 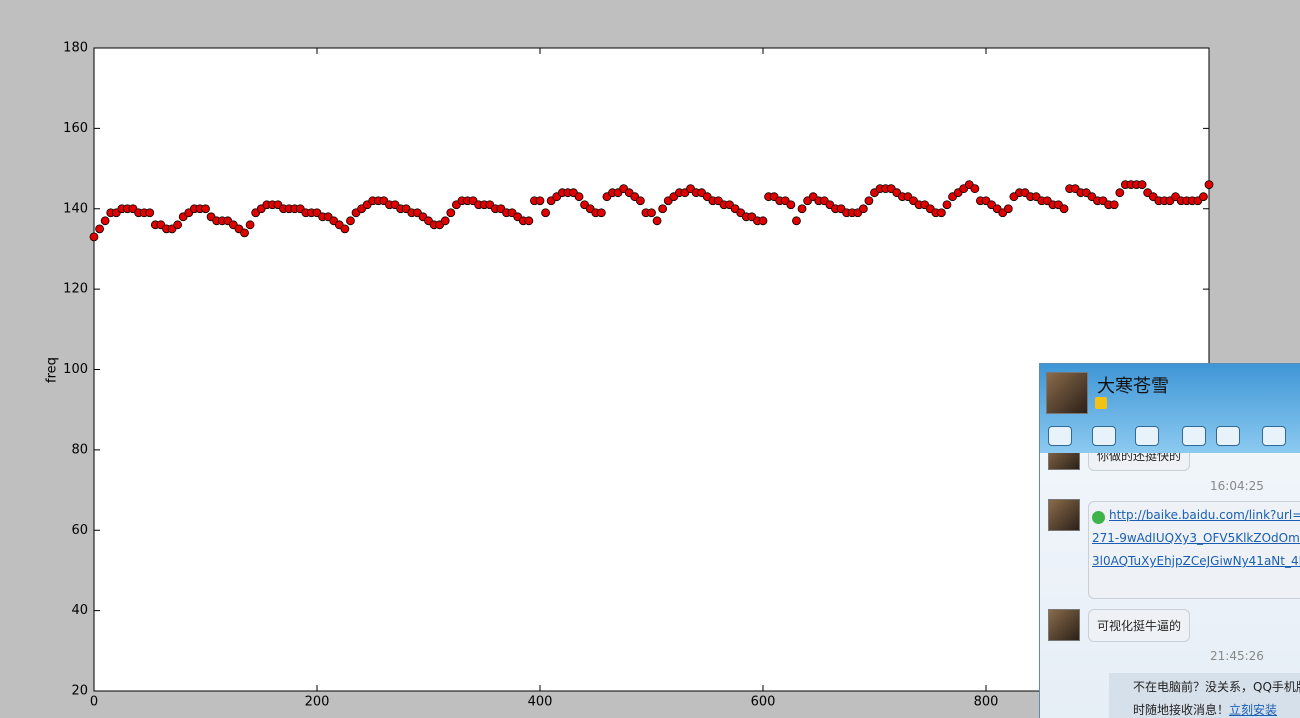 I want to click on video-button, so click(x=1060, y=436).